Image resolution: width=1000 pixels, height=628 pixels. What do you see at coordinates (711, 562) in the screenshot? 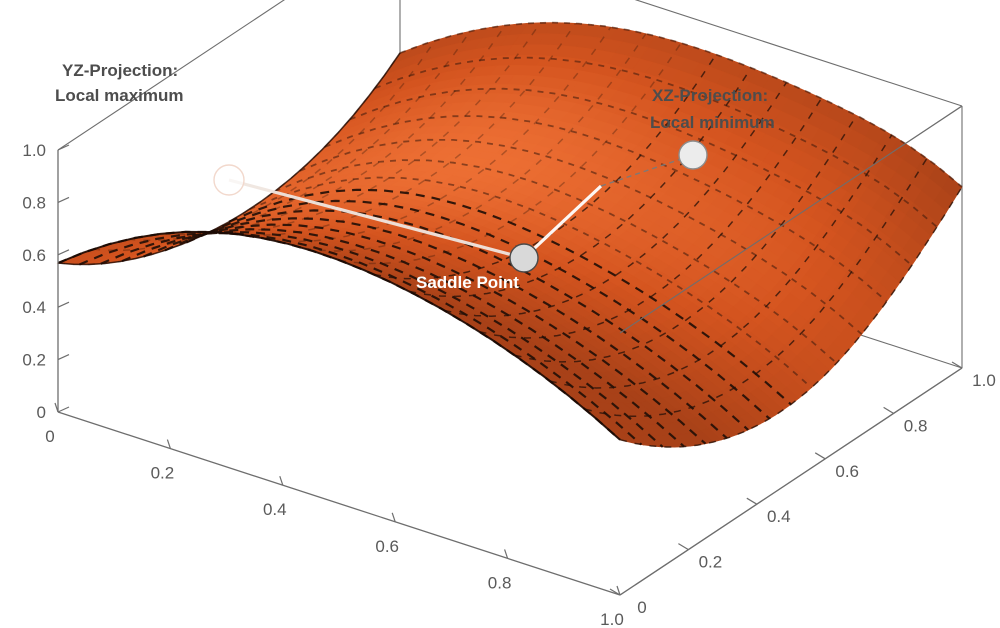
I see `y-tick-0.2: 0.2` at bounding box center [711, 562].